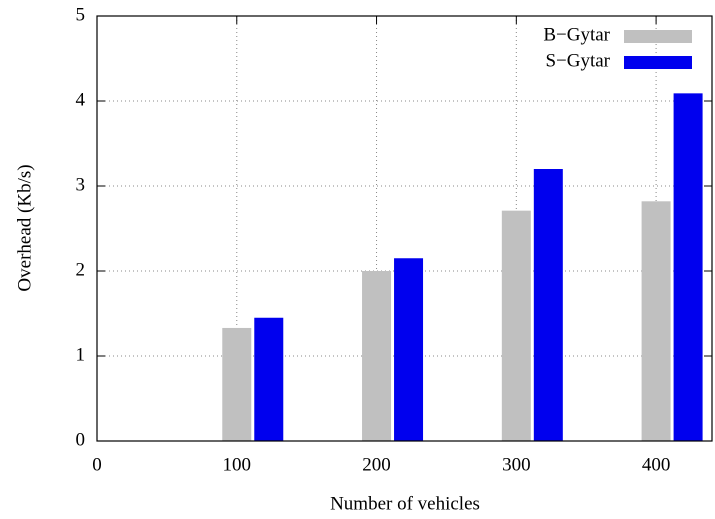 This screenshot has width=715, height=519. What do you see at coordinates (81, 354) in the screenshot?
I see `y-tick-label: 1` at bounding box center [81, 354].